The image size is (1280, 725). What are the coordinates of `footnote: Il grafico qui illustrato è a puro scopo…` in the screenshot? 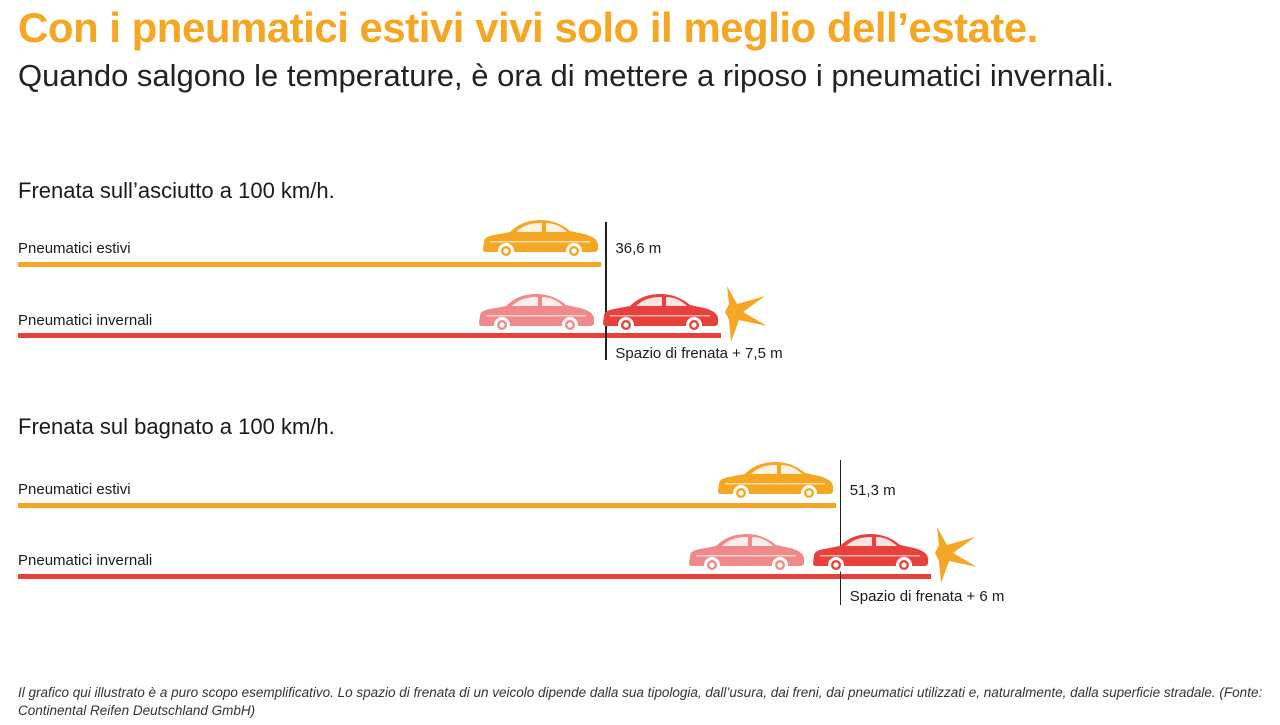 It's located at (640, 701).